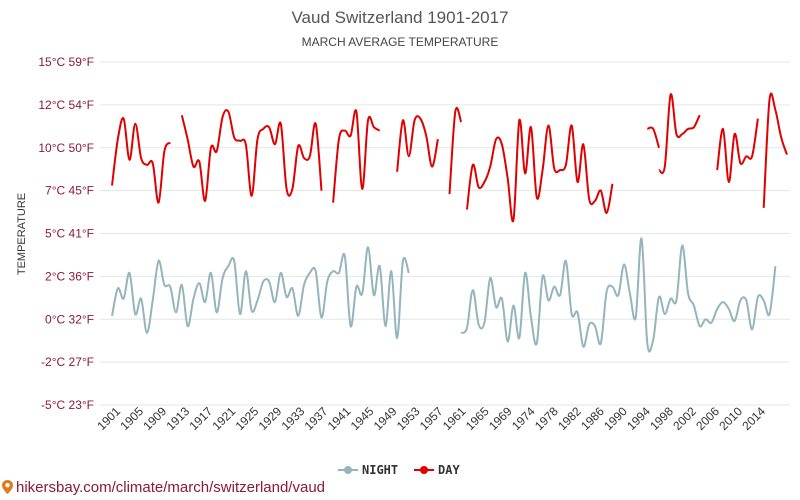  I want to click on y-tick-label: 15°C 59°F, so click(66, 62).